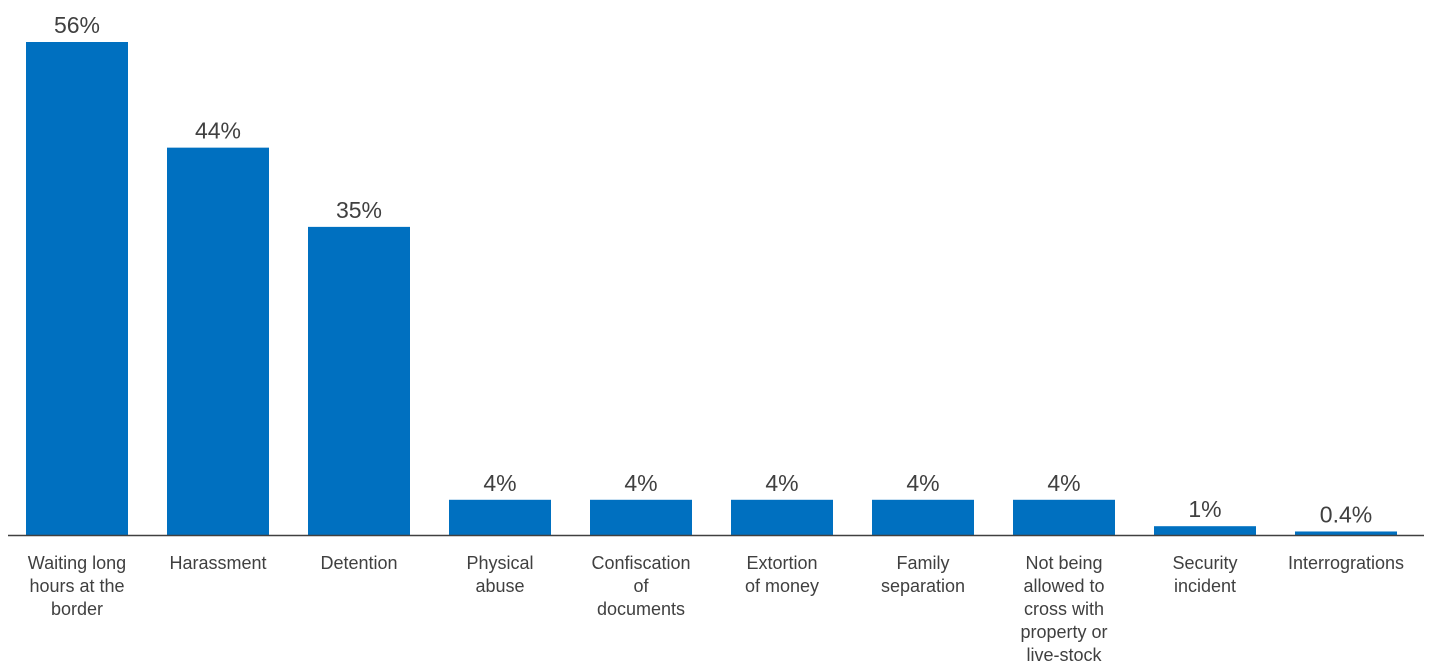 The height and width of the screenshot is (672, 1432). I want to click on category-label-line: Physical, so click(499, 563).